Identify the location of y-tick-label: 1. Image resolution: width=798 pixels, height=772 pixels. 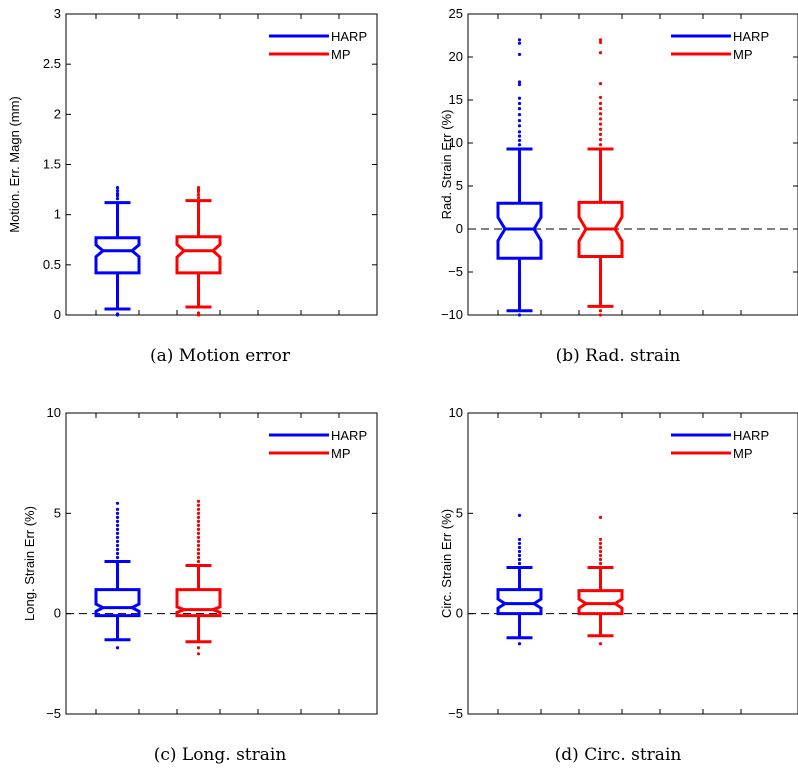
(57, 214).